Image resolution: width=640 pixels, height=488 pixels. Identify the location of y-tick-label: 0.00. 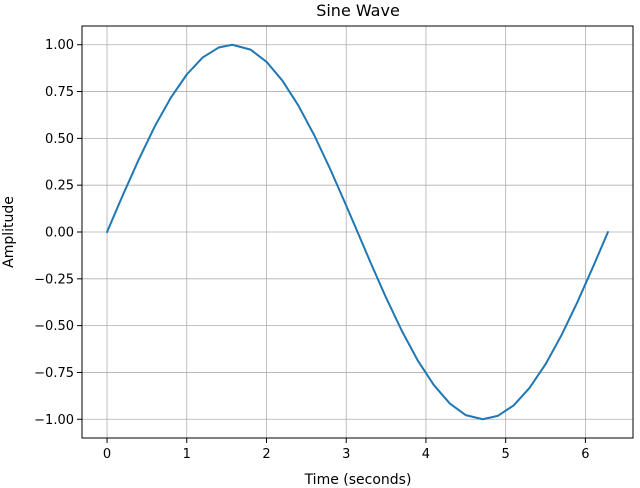
(59, 233).